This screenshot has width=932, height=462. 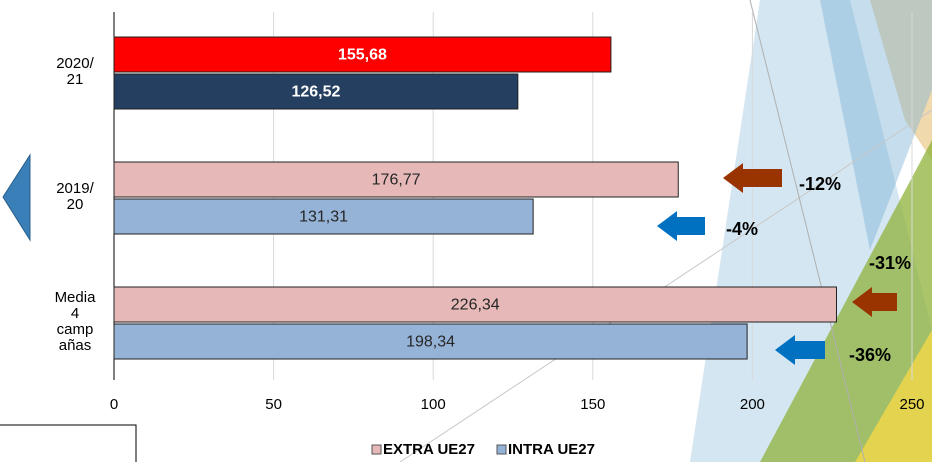 I want to click on data-label: 226,34, so click(x=475, y=305).